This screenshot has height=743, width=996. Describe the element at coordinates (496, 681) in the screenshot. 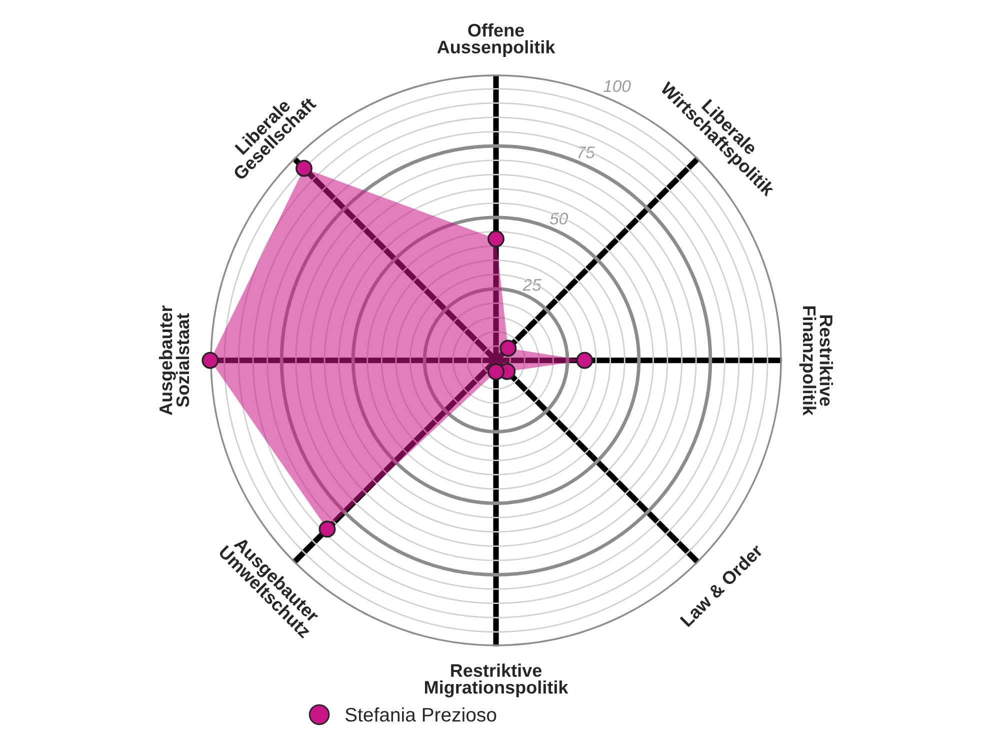

I see `spoke-label: Restriktive Migrationspolitik` at that location.